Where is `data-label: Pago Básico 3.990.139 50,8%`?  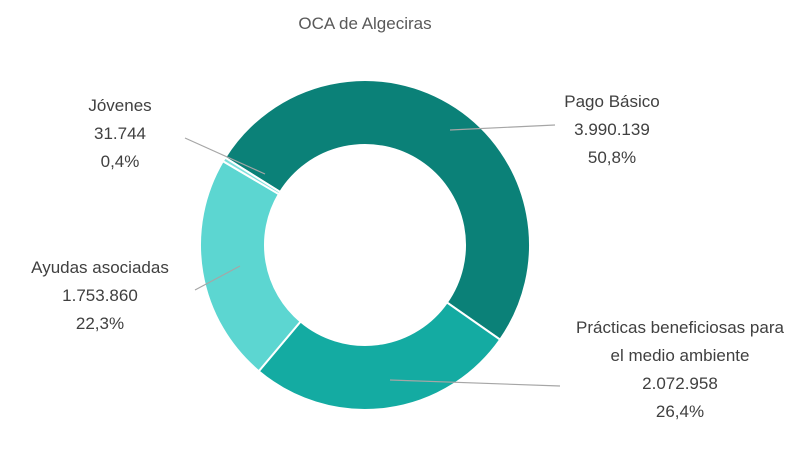
data-label: Pago Básico 3.990.139 50,8% is located at coordinates (612, 130).